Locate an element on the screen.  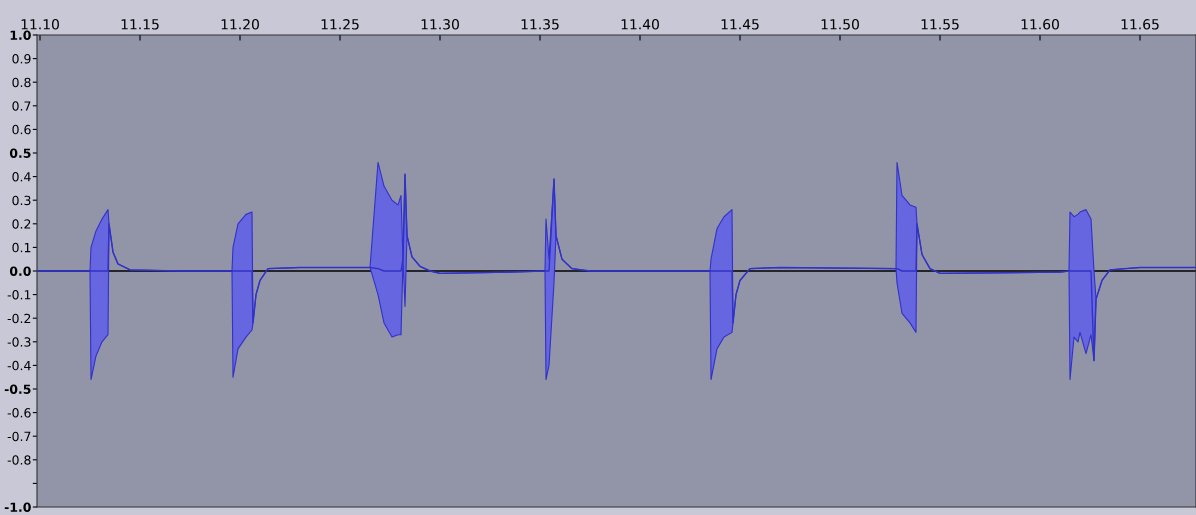
y-tick-label: 0.7 is located at coordinates (21, 106).